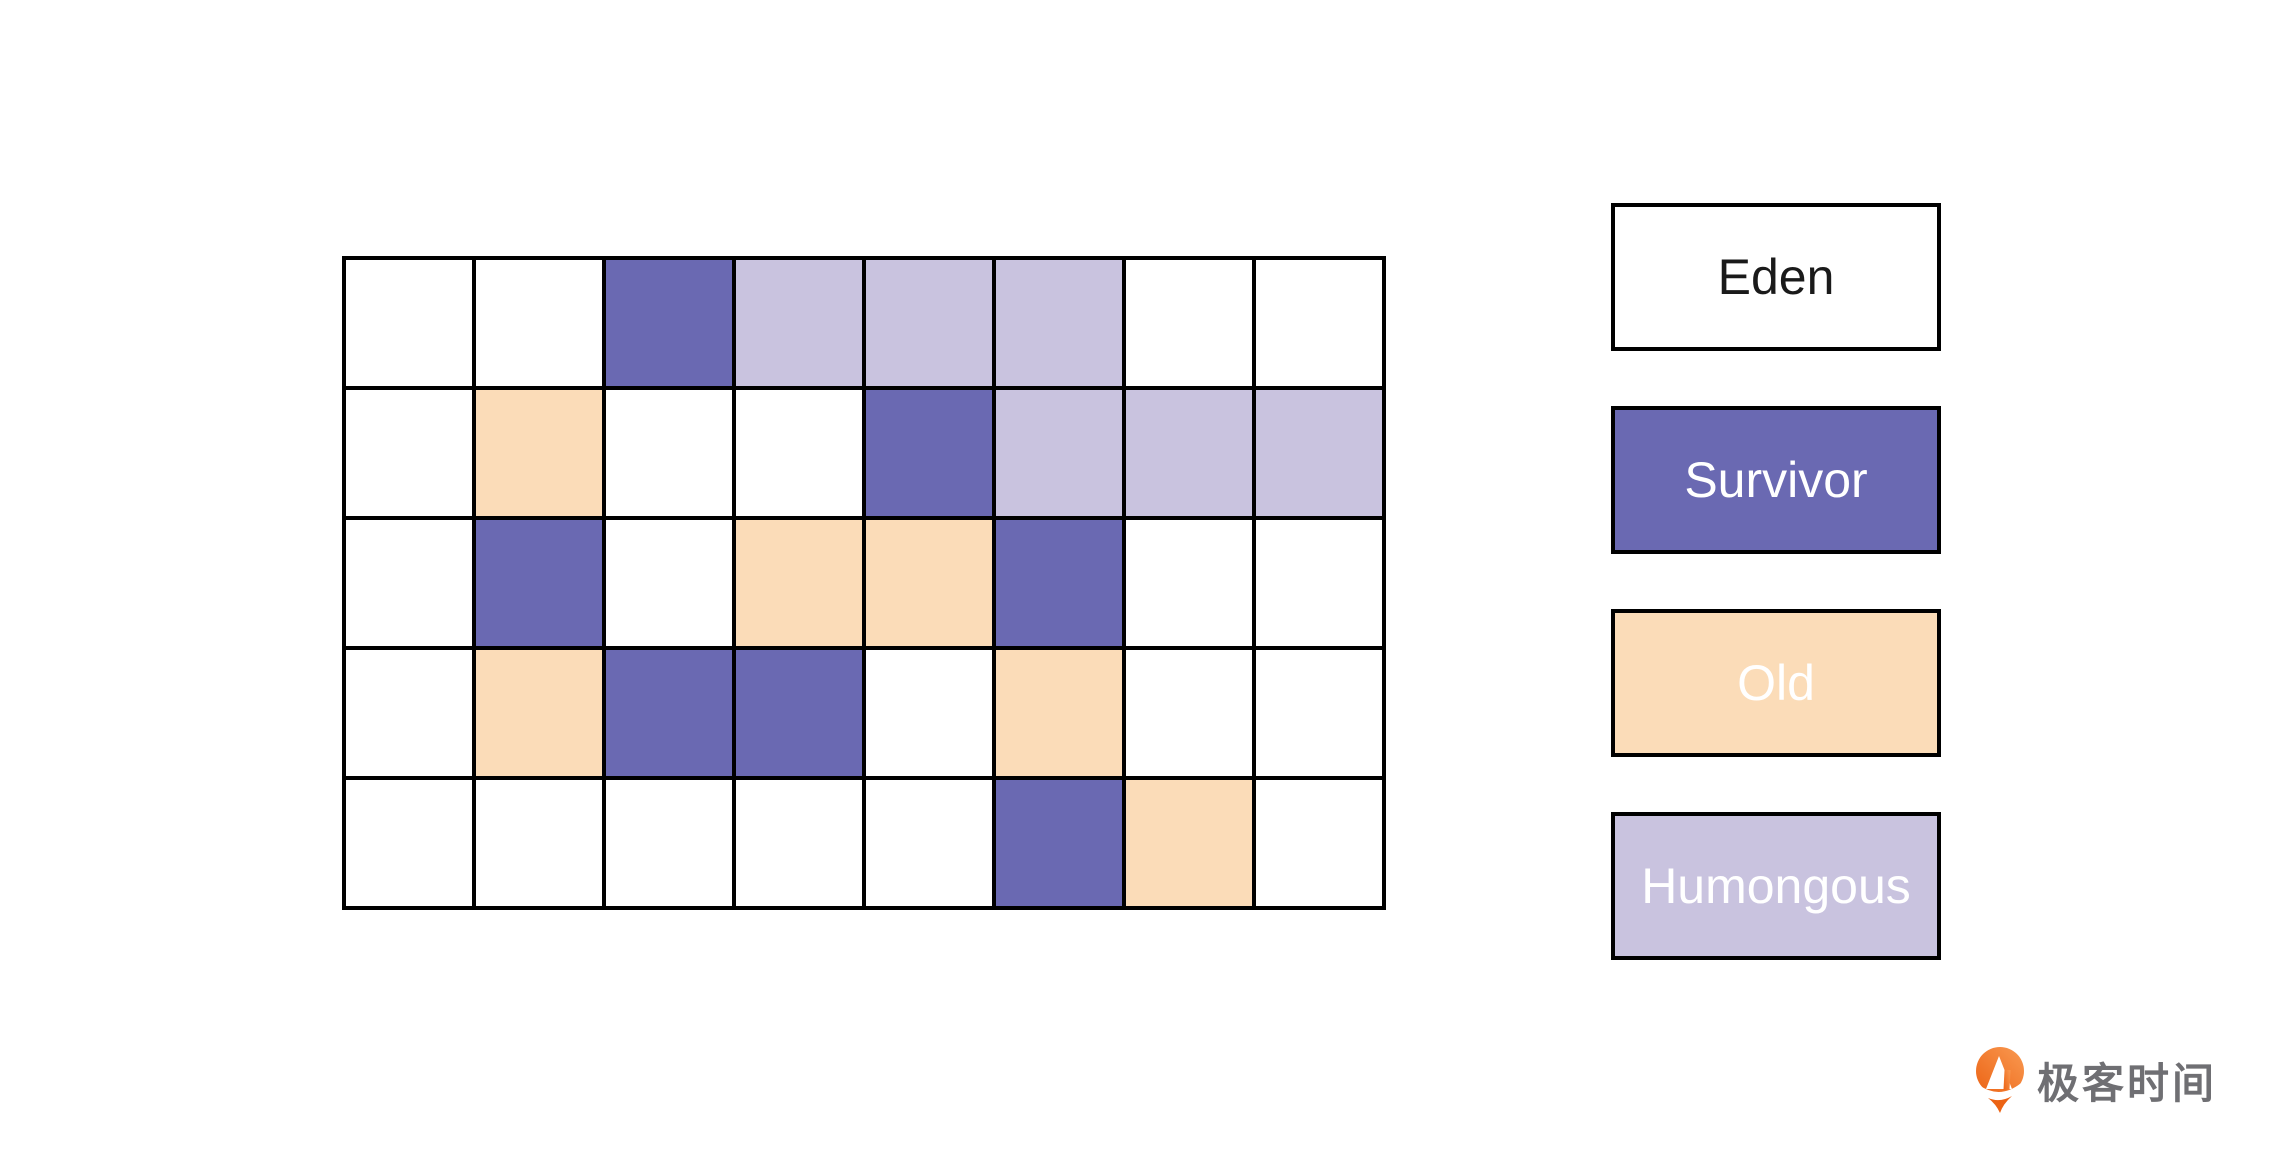 Image resolution: width=2284 pixels, height=1161 pixels. I want to click on legend: Eden Survivor Old Humongous, so click(1776, 581).